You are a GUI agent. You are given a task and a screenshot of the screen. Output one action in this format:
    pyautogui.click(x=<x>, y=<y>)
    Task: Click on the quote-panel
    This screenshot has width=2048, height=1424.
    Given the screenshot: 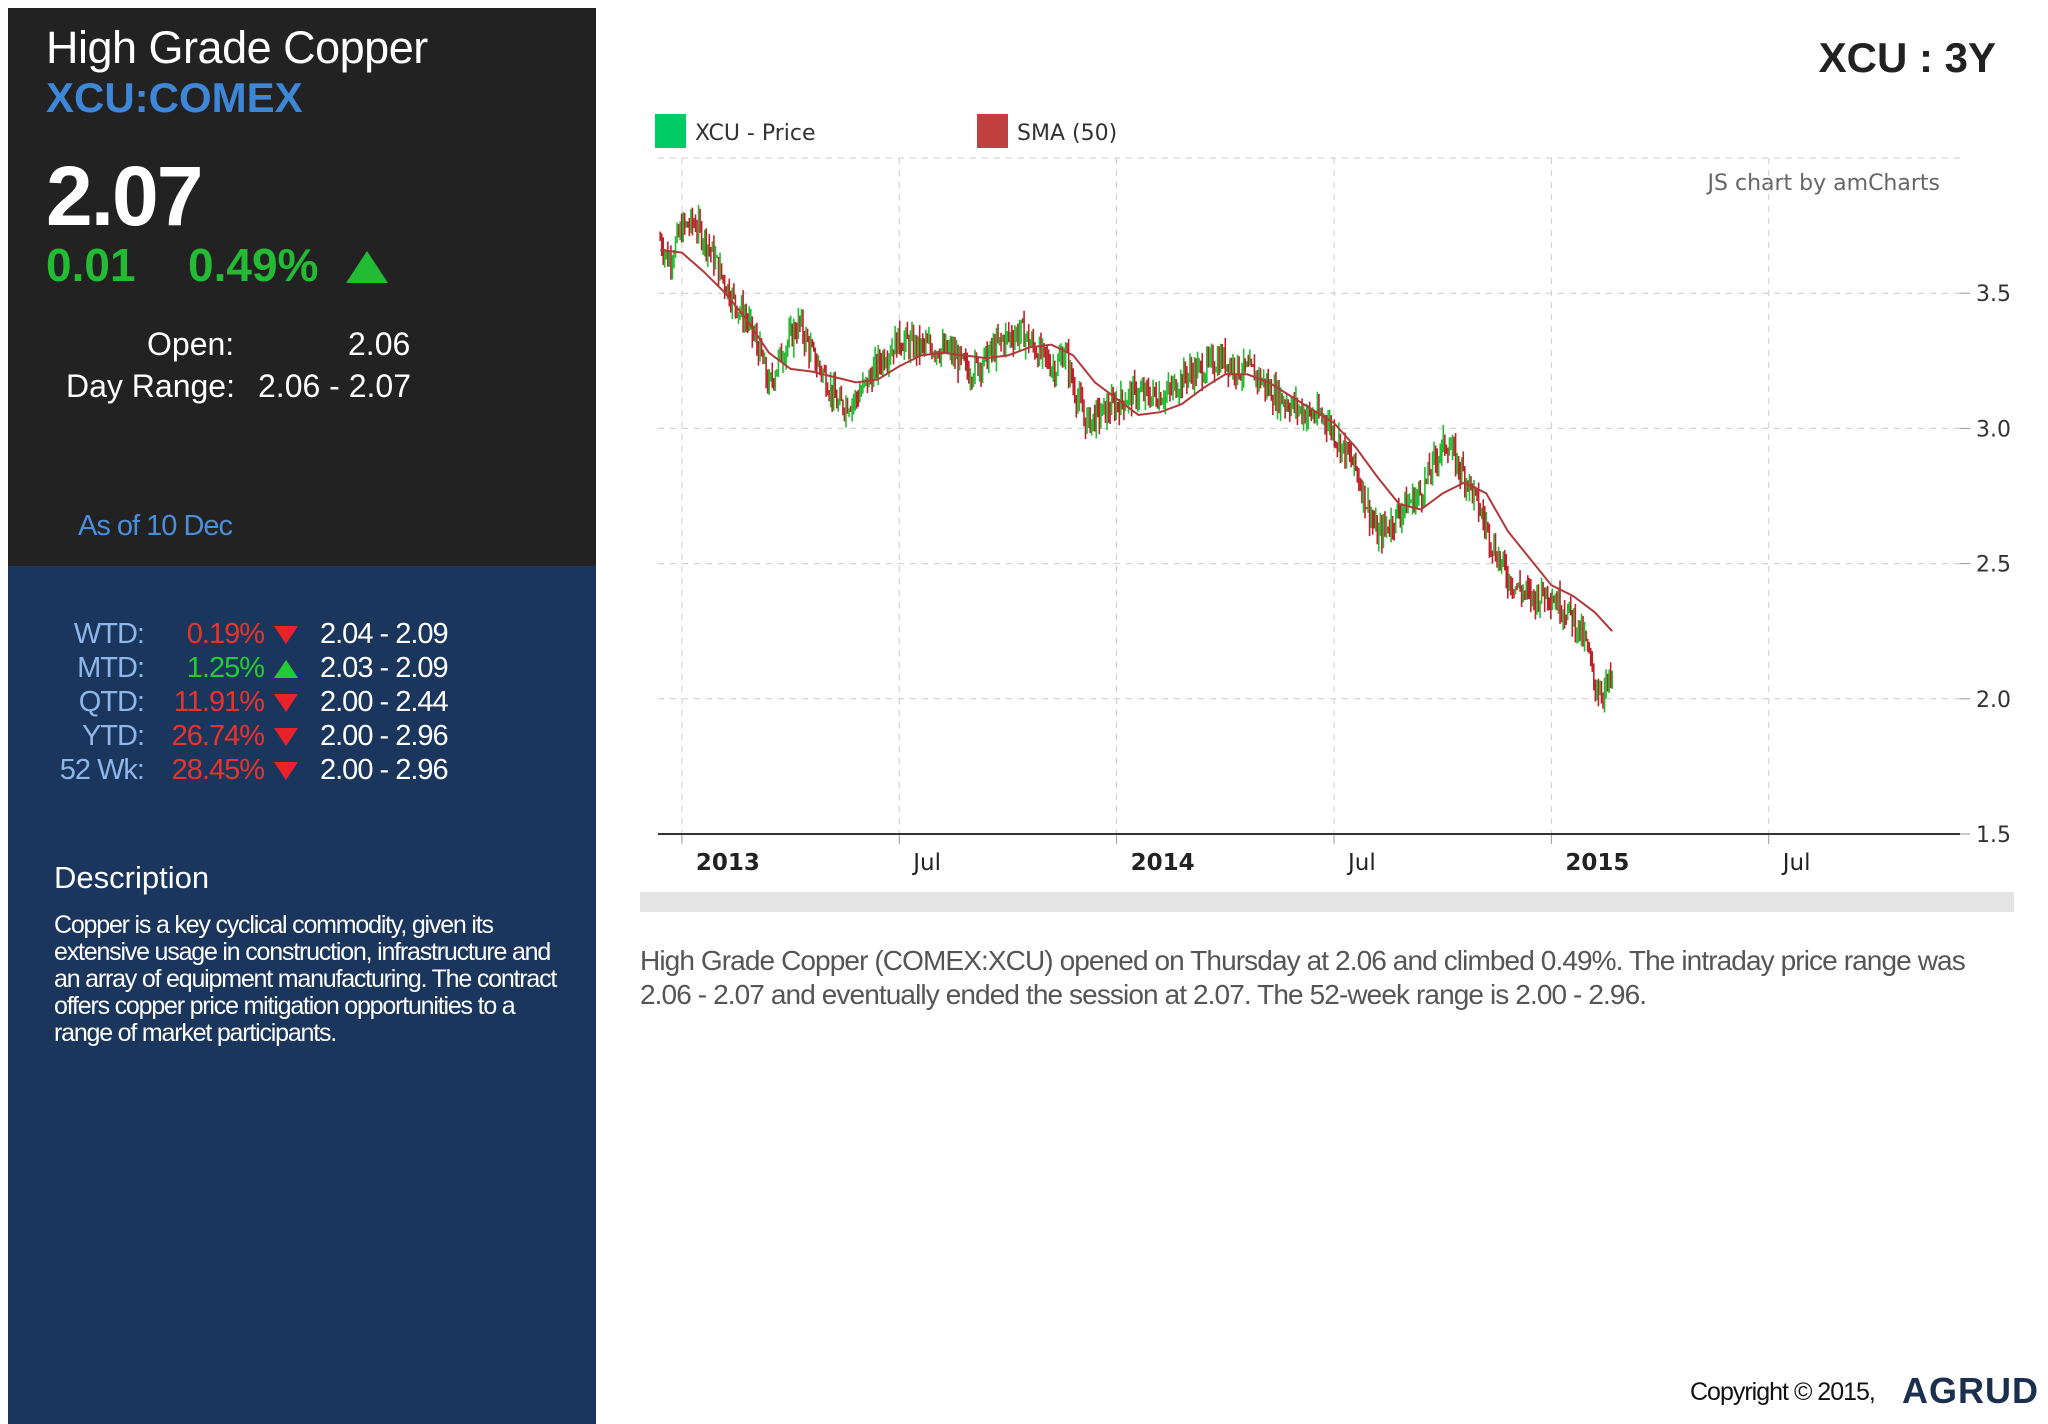 What is the action you would take?
    pyautogui.click(x=302, y=287)
    